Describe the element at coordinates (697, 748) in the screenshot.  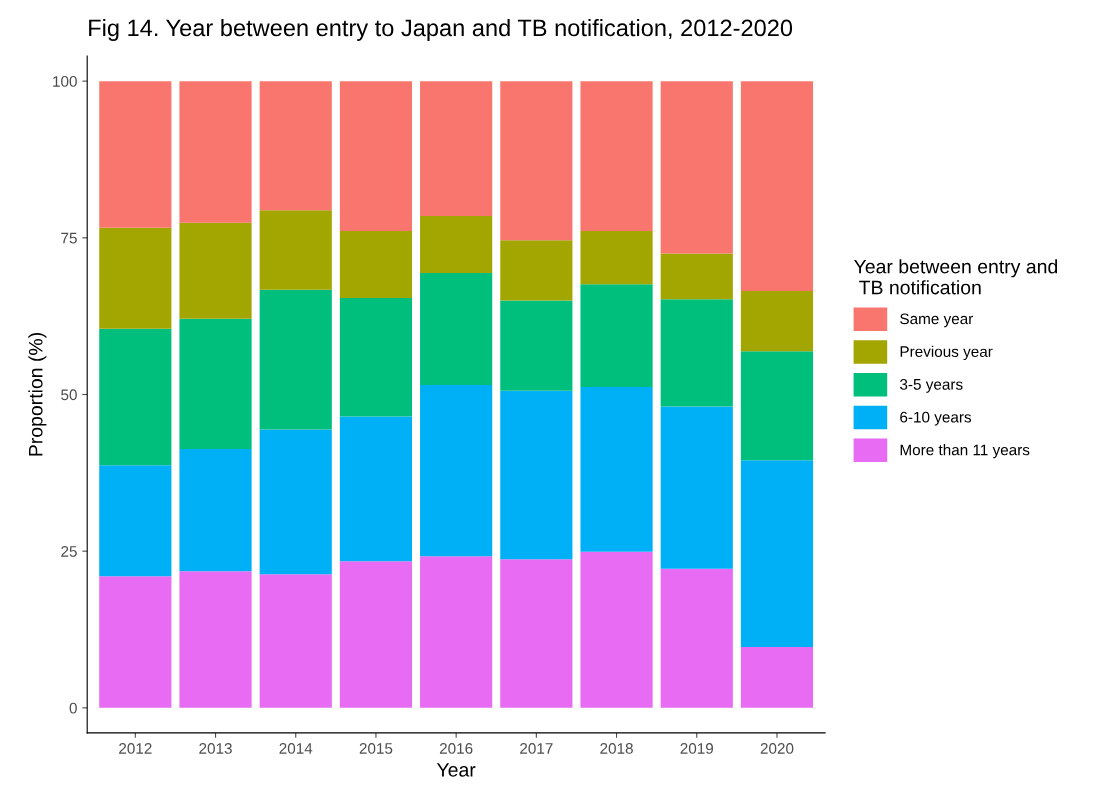
I see `x-tick-label: 2019` at that location.